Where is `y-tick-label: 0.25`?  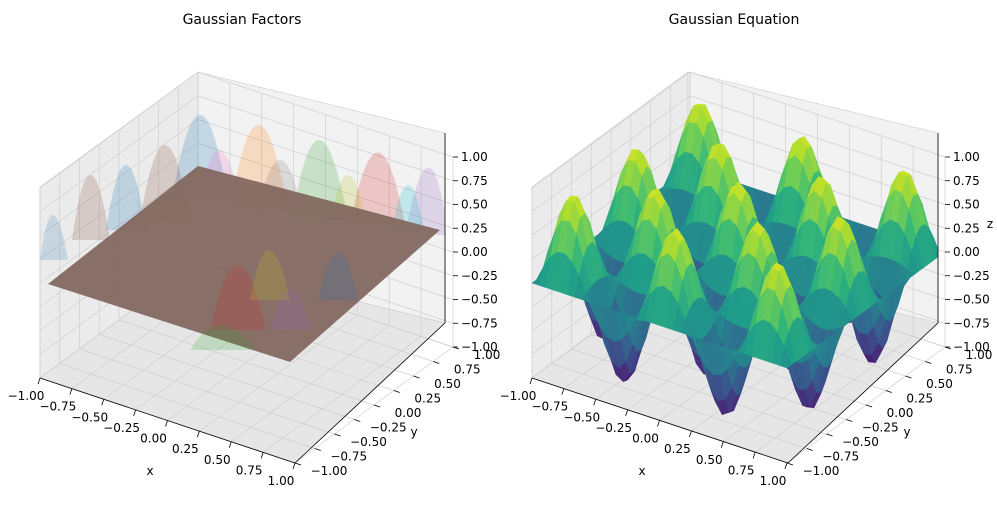
y-tick-label: 0.25 is located at coordinates (919, 399).